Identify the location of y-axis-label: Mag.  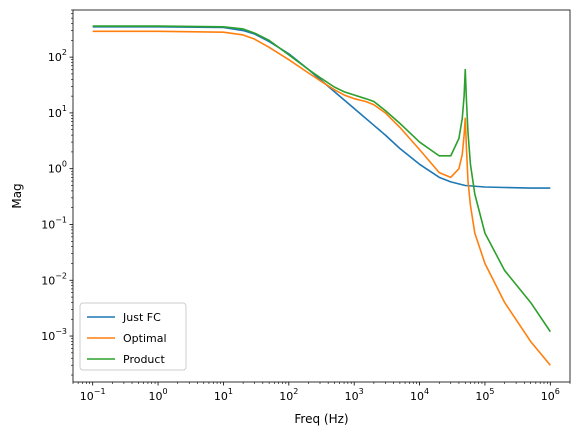
(17, 195).